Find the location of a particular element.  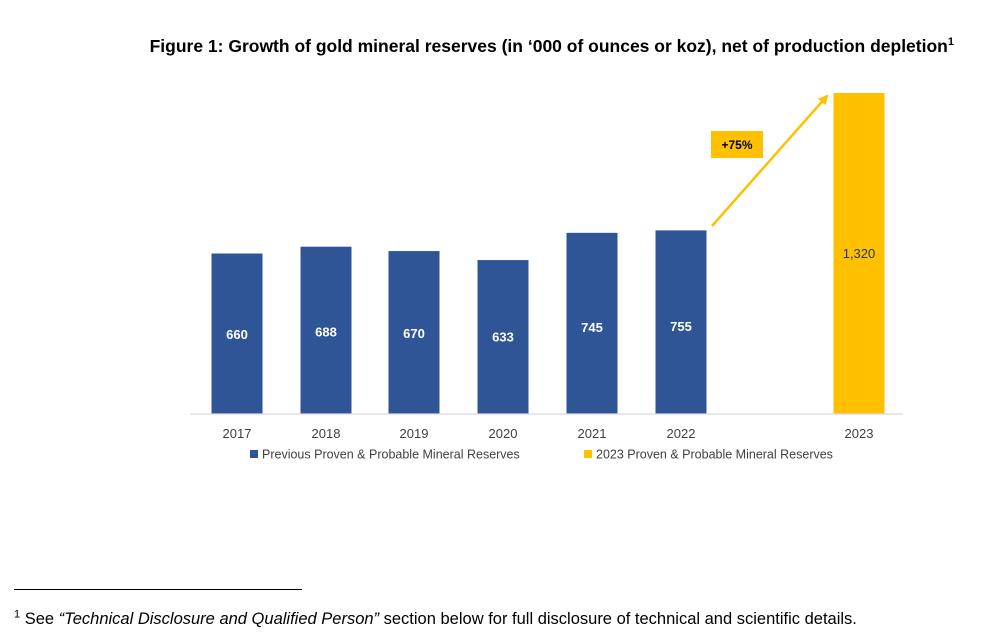

legend-label-2: 2023 Proven & Probable Mineral Reserves is located at coordinates (714, 455).